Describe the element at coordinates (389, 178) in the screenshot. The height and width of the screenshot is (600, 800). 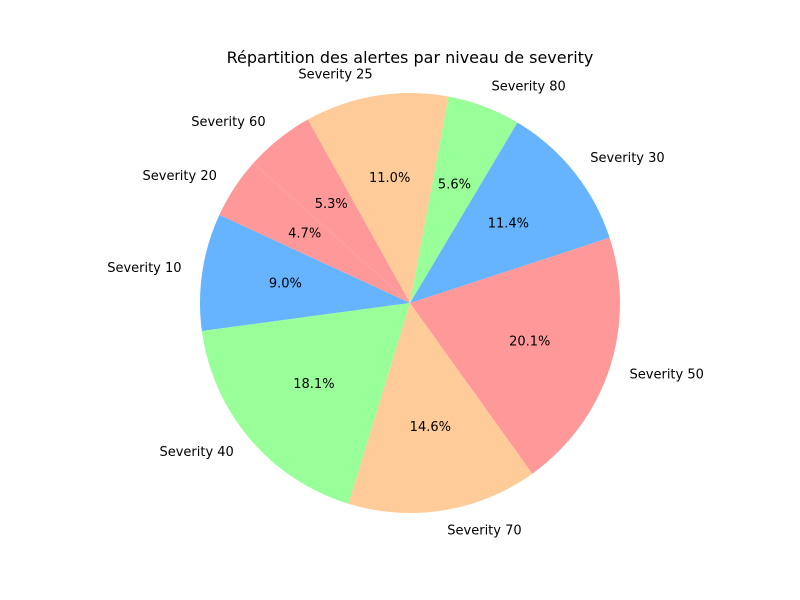
I see `pie-value-label-severity-25: 11.0%` at that location.